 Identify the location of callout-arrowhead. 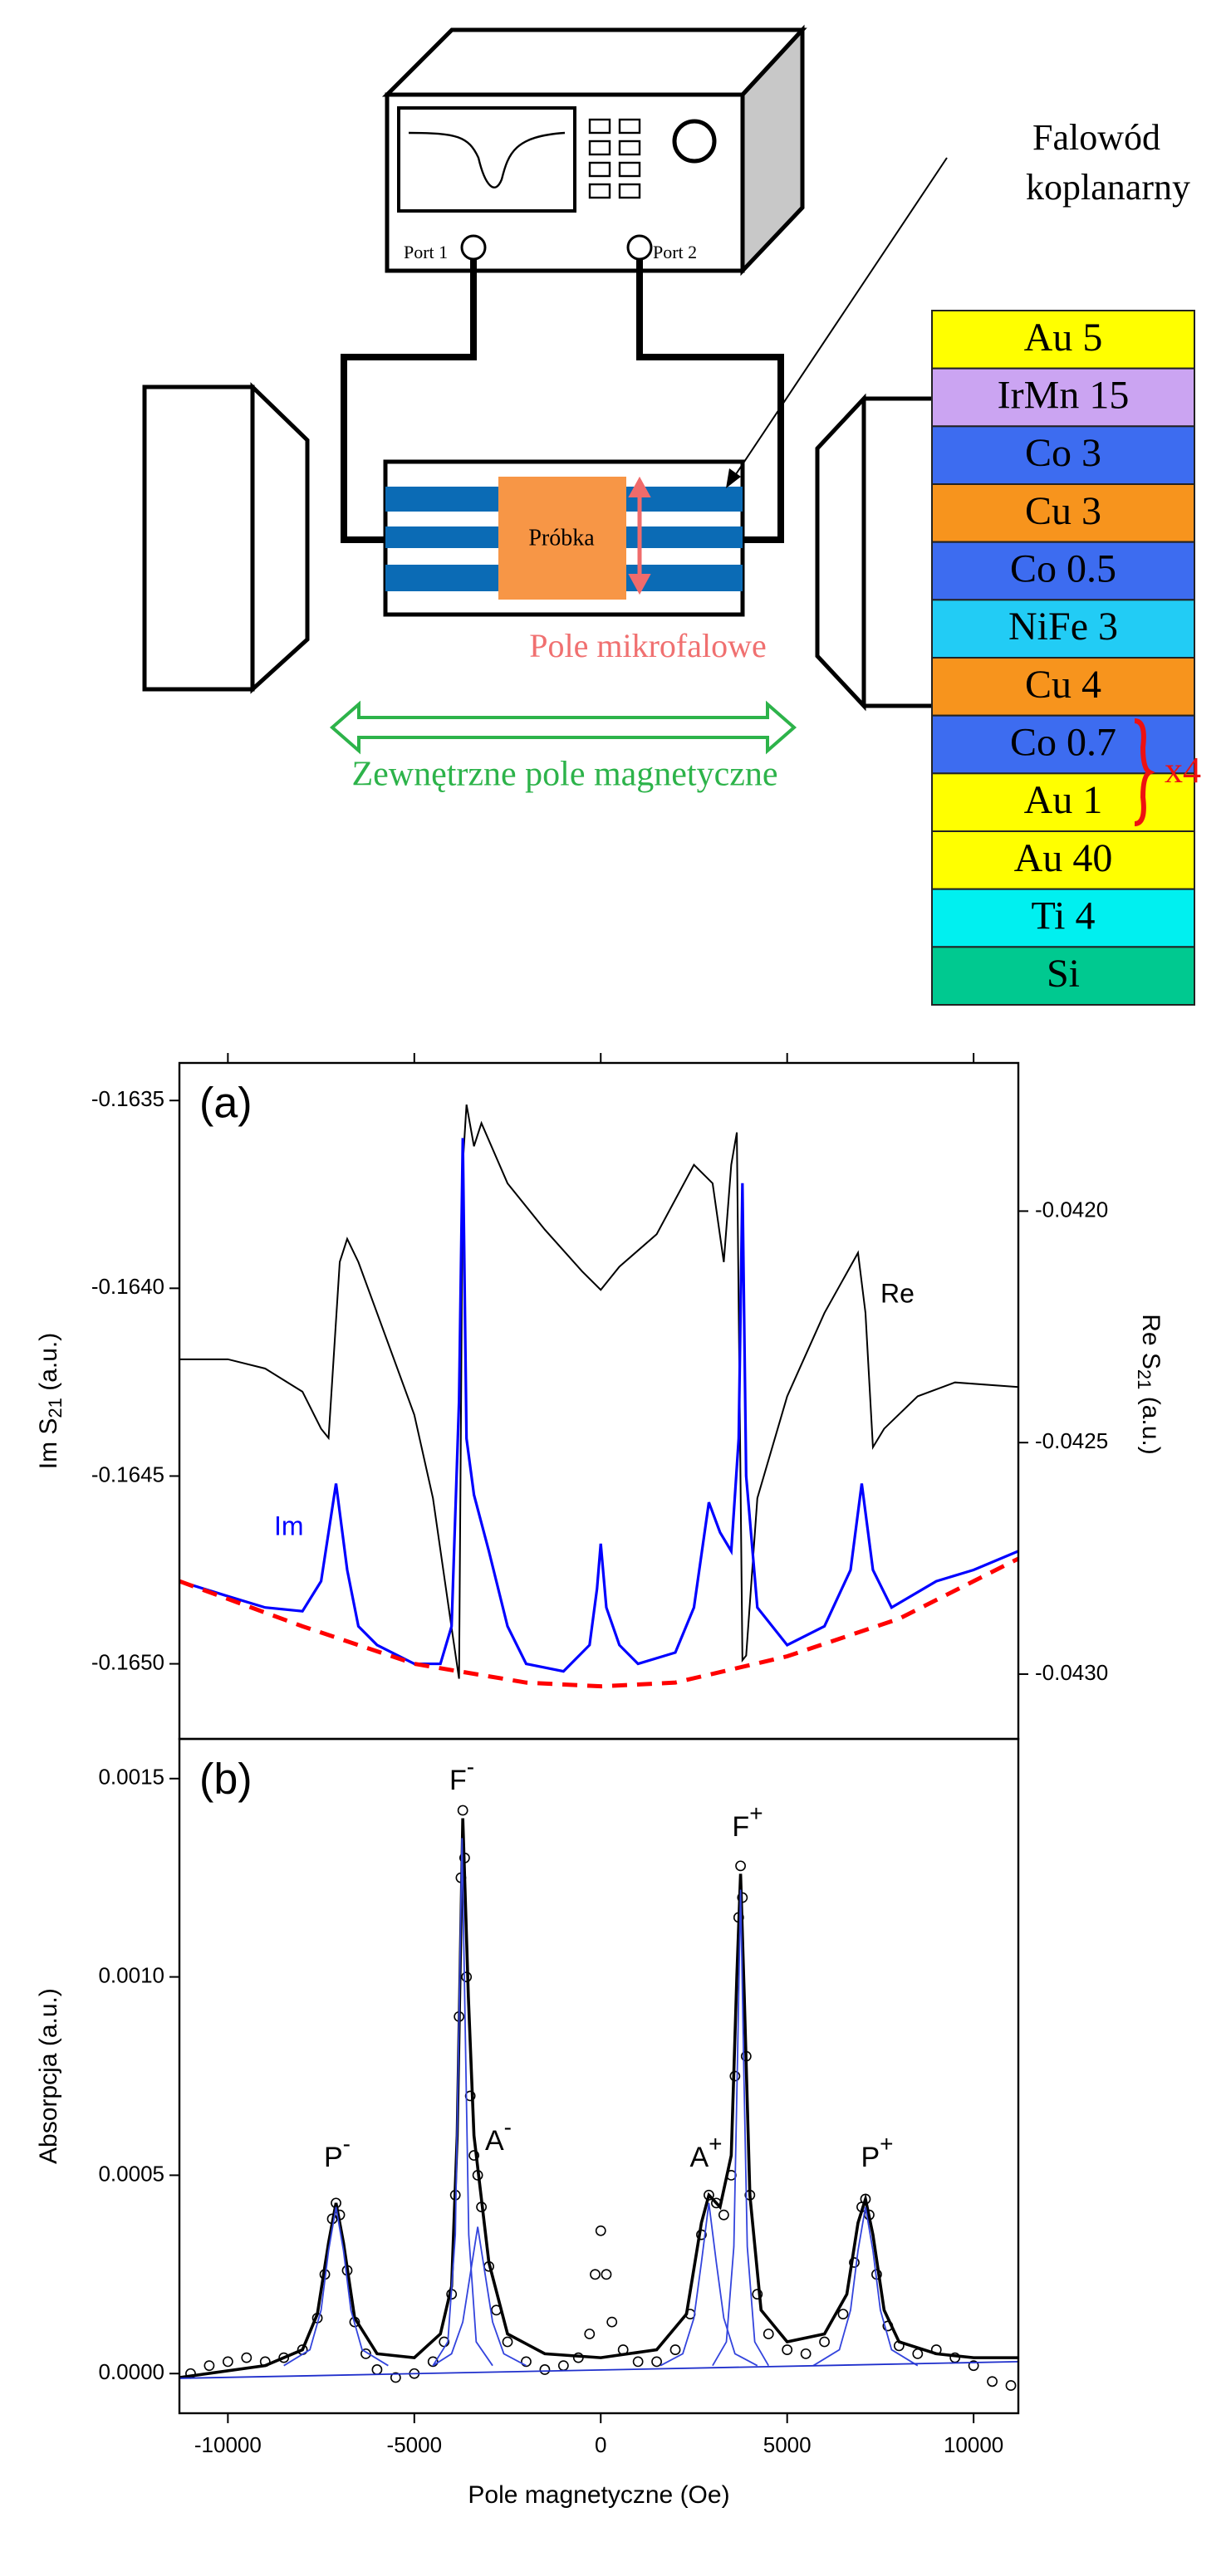
(733, 478).